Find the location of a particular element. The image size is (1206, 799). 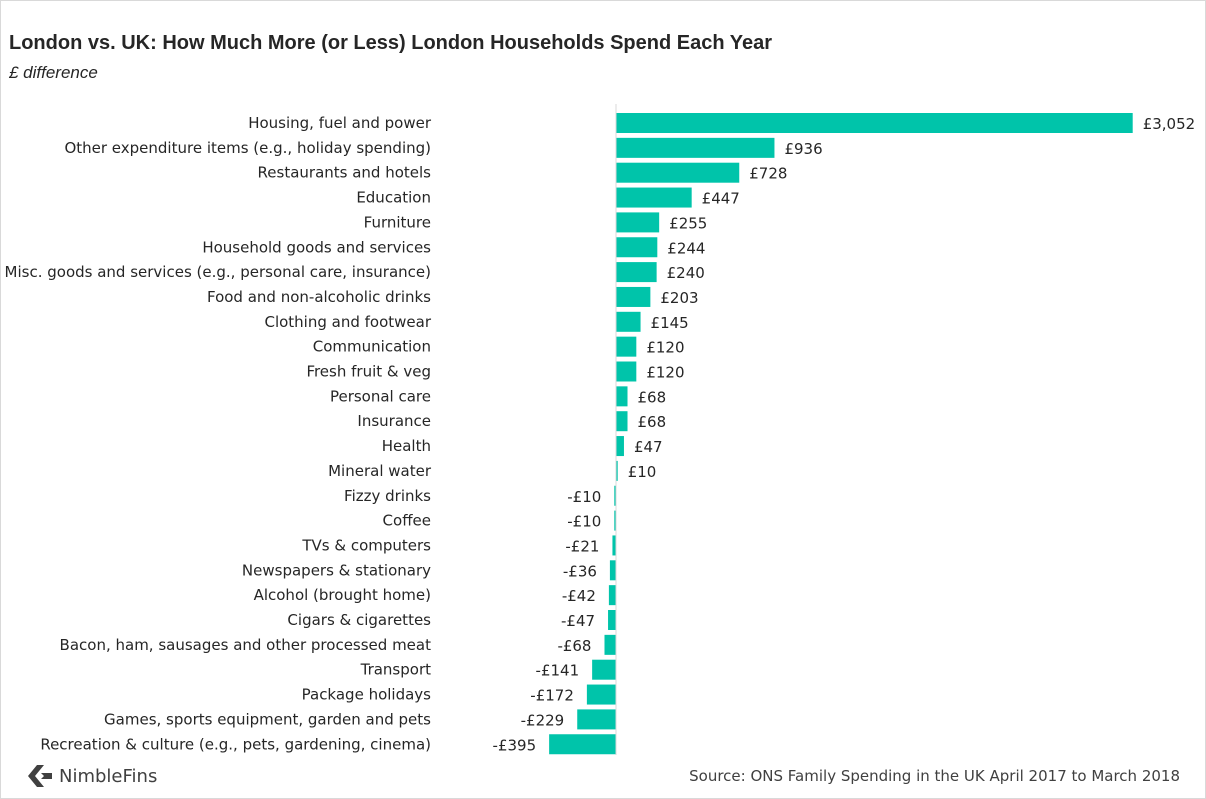

arrow-logo-icon is located at coordinates (40, 776).